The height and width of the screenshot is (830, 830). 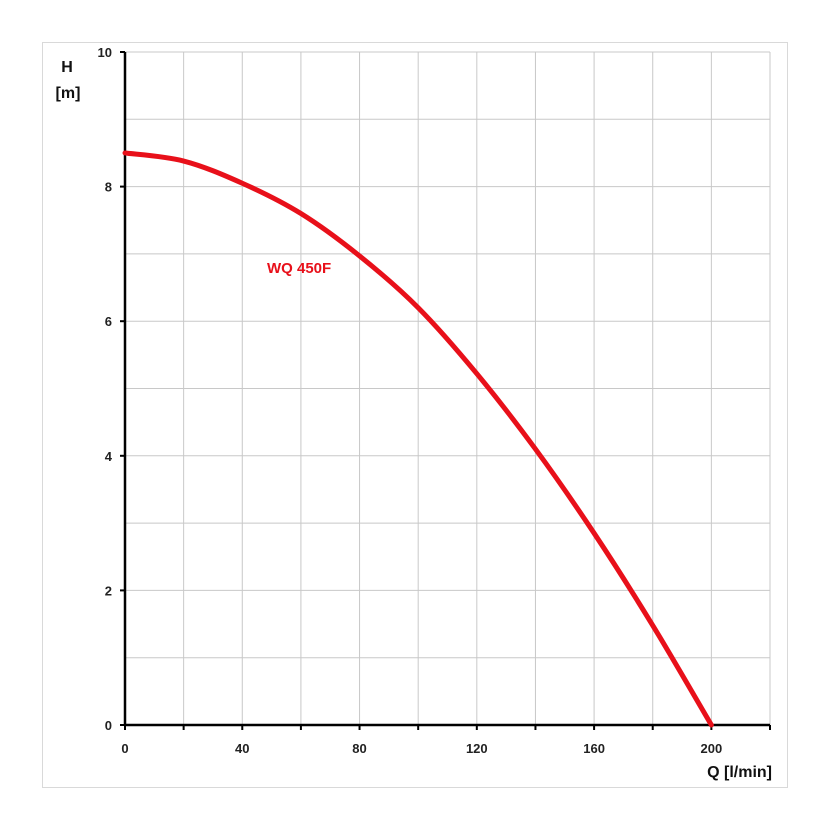 What do you see at coordinates (299, 268) in the screenshot?
I see `series-label: WQ 450F` at bounding box center [299, 268].